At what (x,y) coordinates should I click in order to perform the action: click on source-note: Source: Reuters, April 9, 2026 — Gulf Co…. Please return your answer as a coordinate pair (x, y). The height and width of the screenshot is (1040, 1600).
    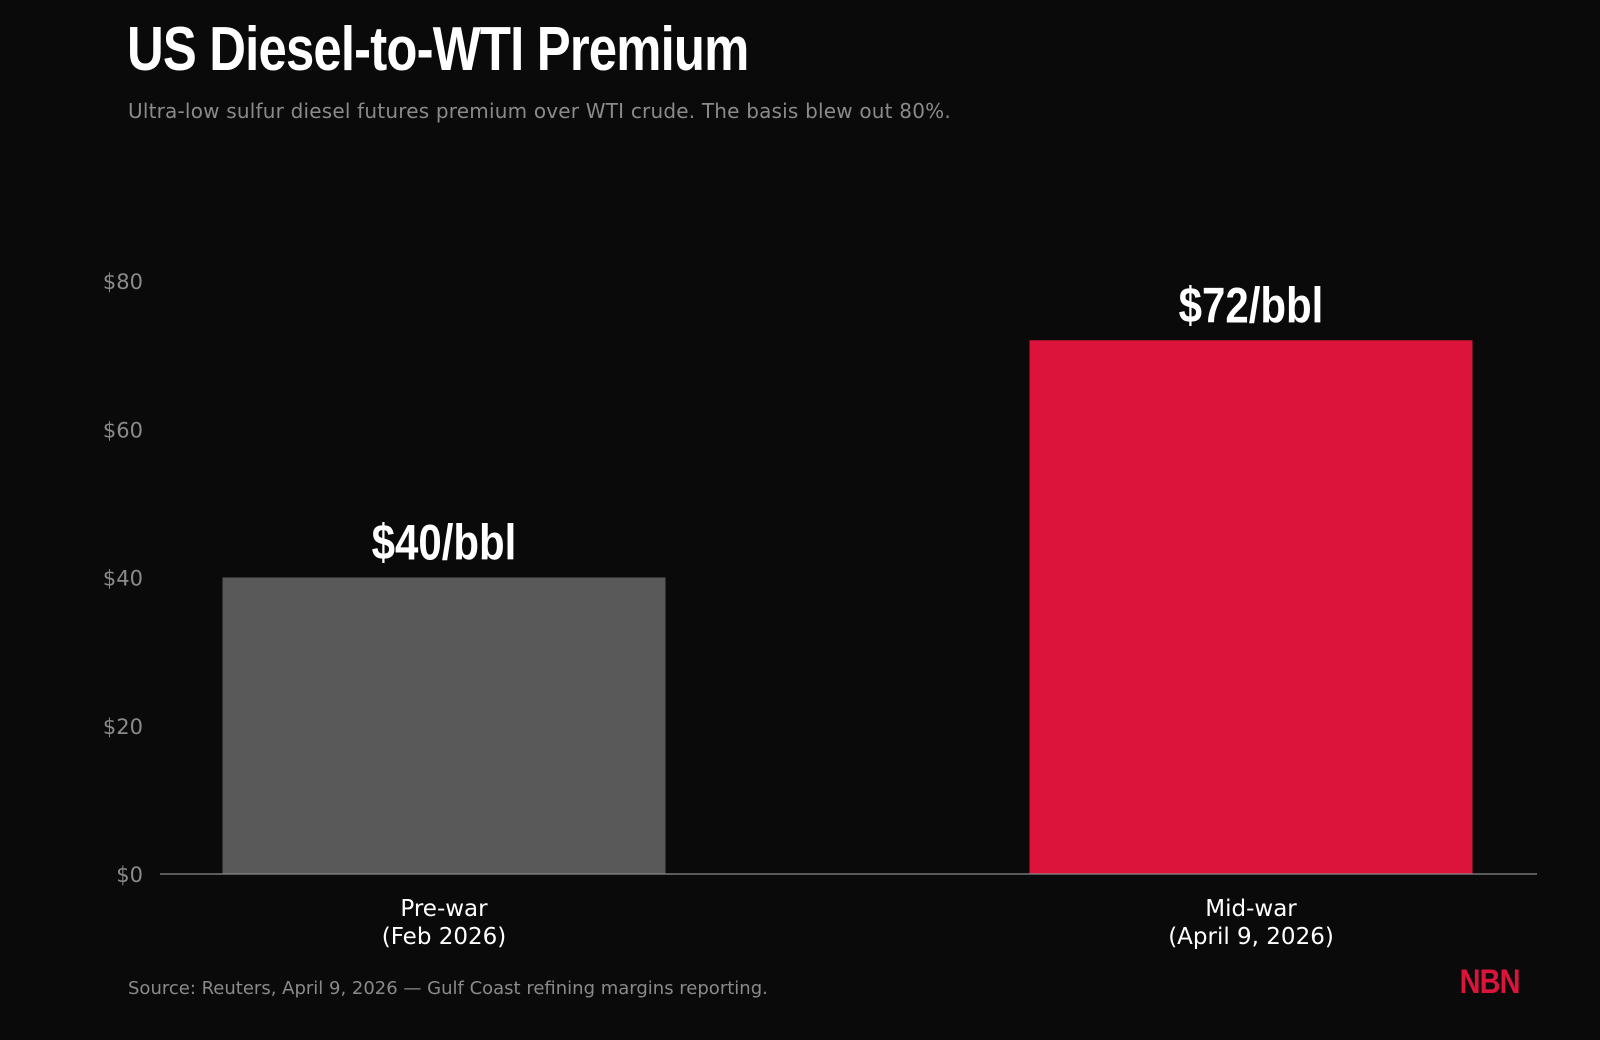
    Looking at the image, I should click on (448, 988).